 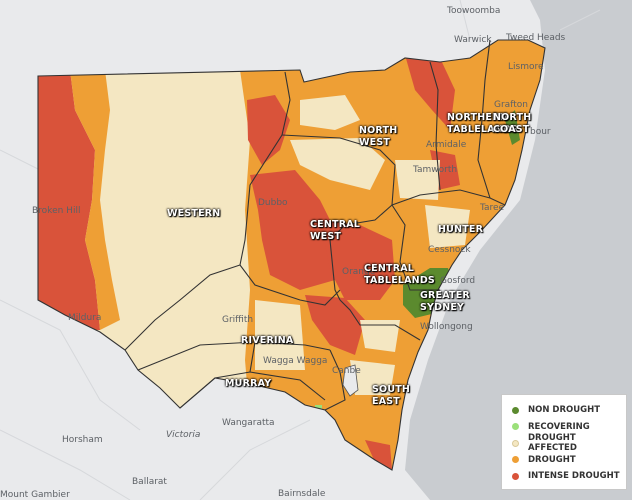 I want to click on place-label-wangaratta: Wangaratta, so click(x=248, y=423).